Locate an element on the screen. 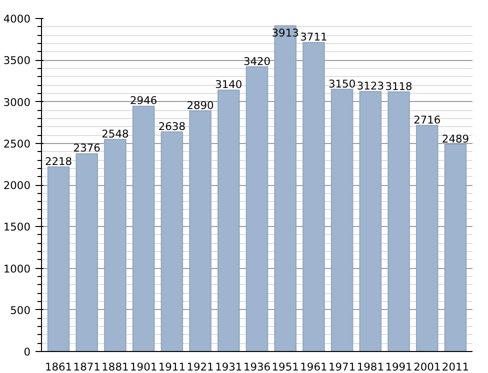  x-tick-label: 1936 is located at coordinates (257, 366).